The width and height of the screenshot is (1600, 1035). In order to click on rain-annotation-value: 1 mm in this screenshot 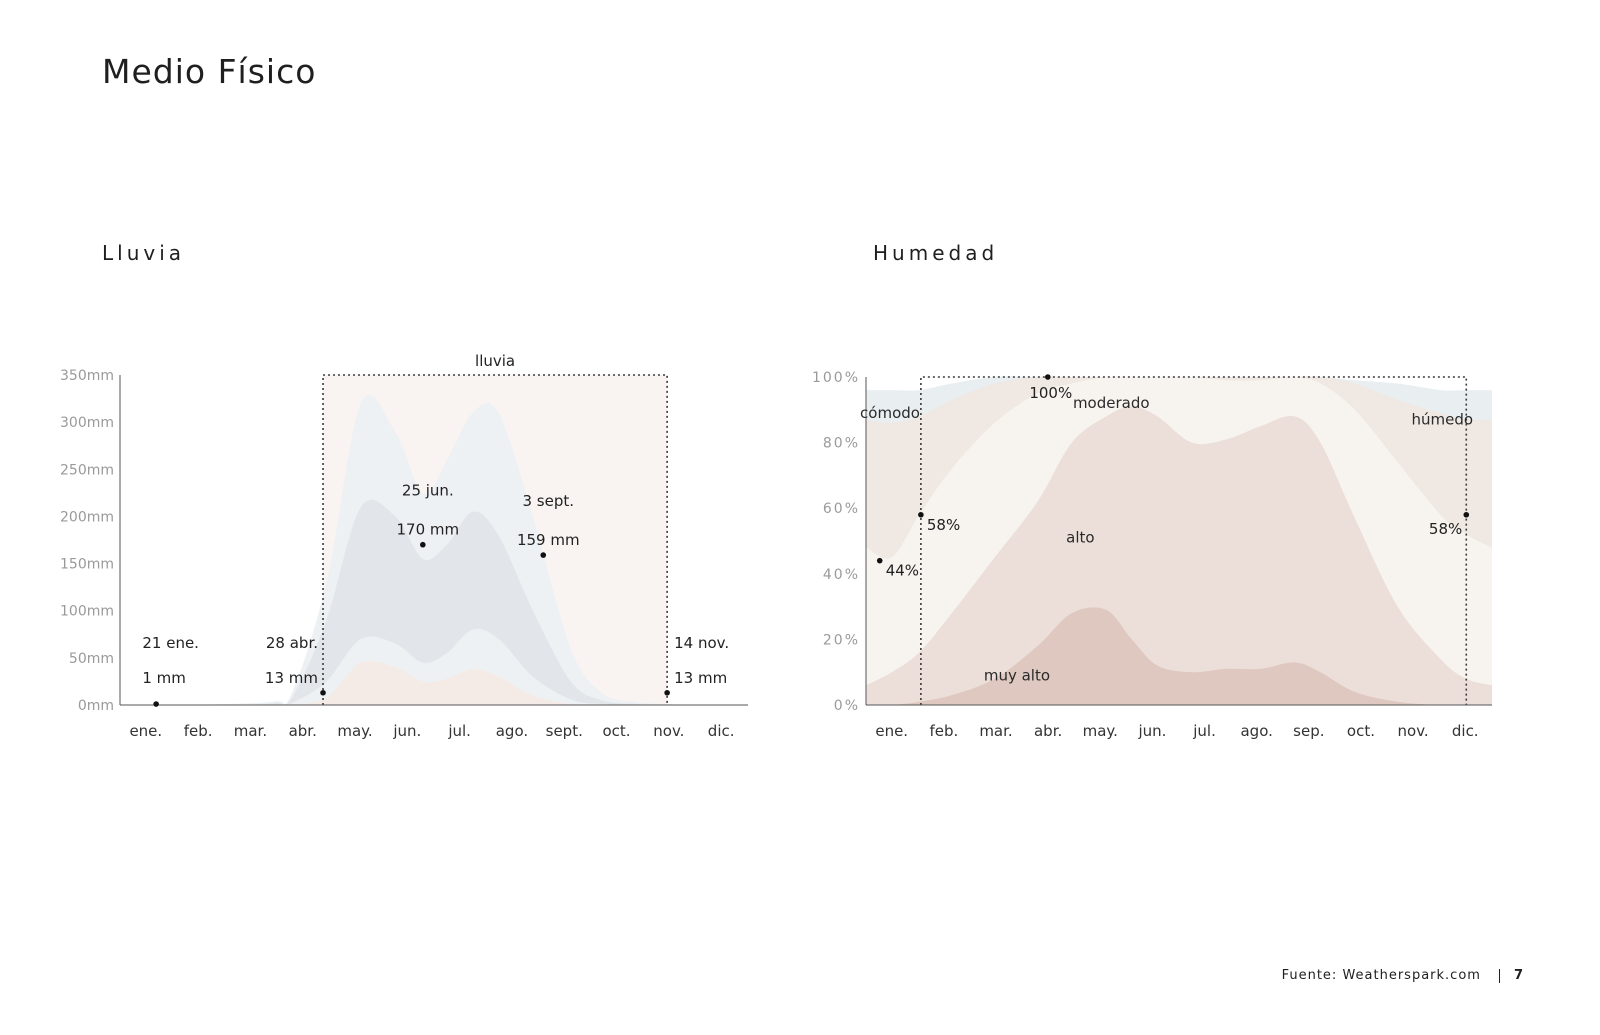, I will do `click(164, 678)`.